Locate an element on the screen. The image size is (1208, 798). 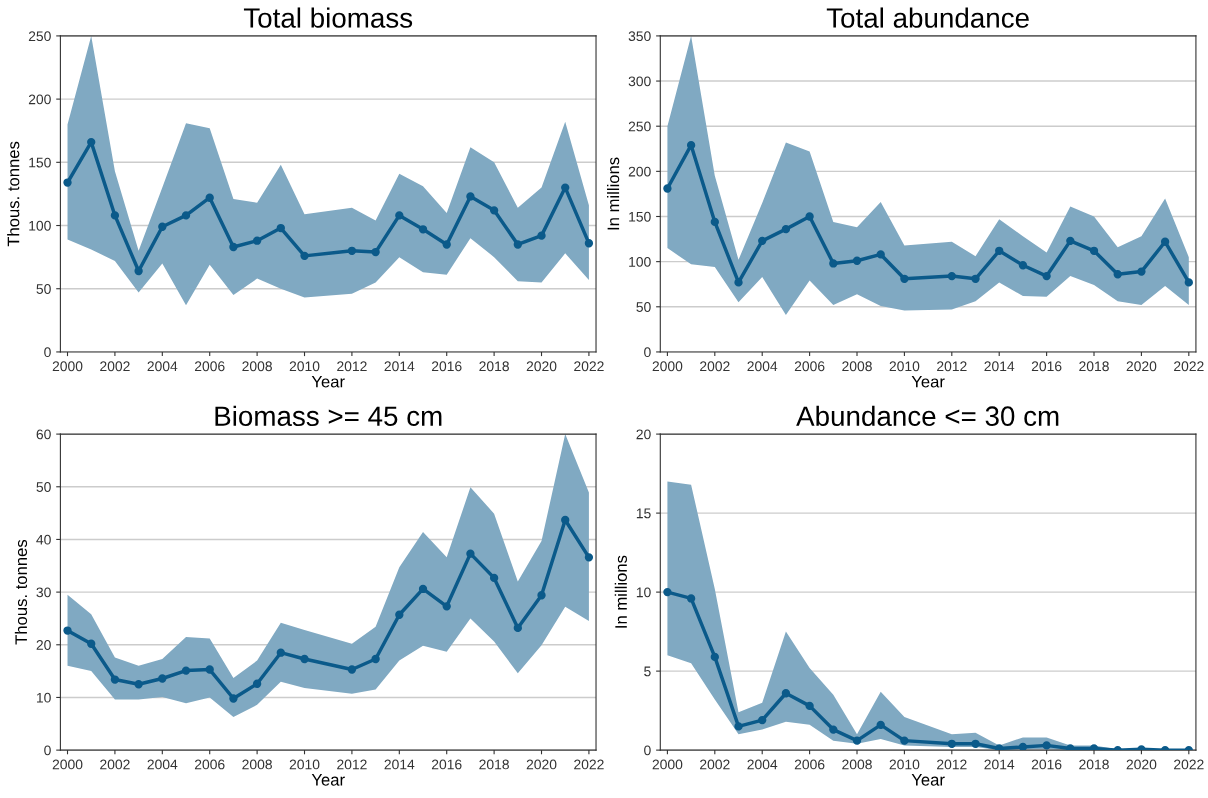
y-tick-label: 350 is located at coordinates (639, 36).